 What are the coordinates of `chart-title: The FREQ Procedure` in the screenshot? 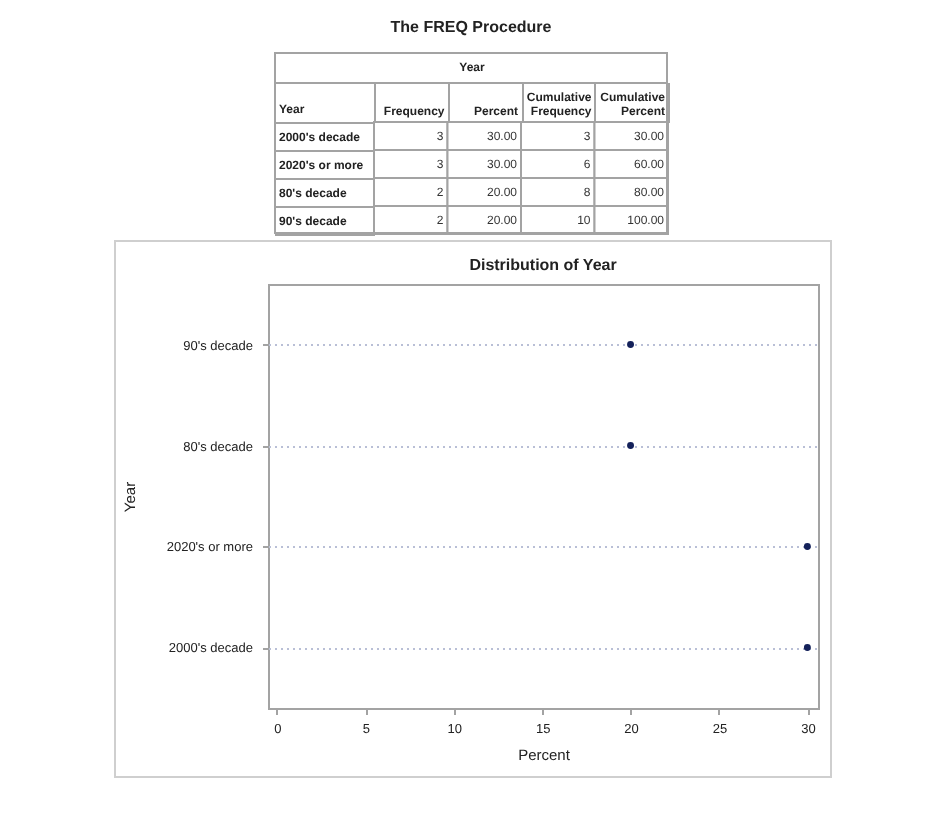 It's located at (471, 27).